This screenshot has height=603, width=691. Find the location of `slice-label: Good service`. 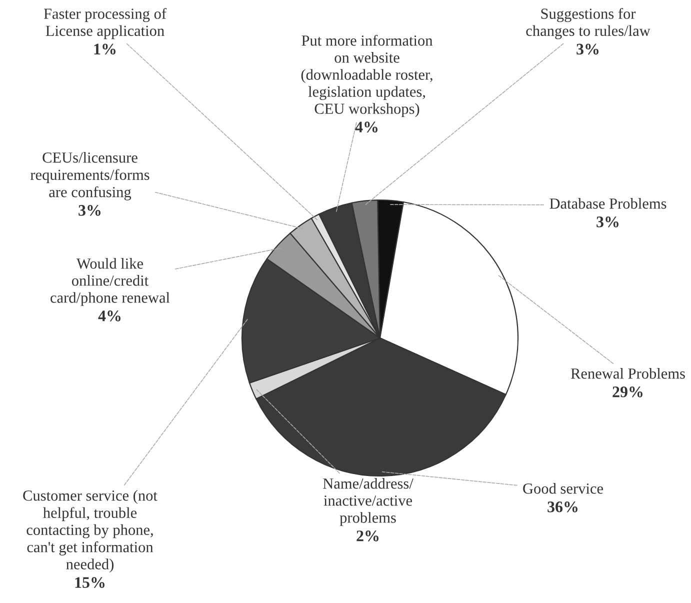

slice-label: Good service is located at coordinates (563, 488).